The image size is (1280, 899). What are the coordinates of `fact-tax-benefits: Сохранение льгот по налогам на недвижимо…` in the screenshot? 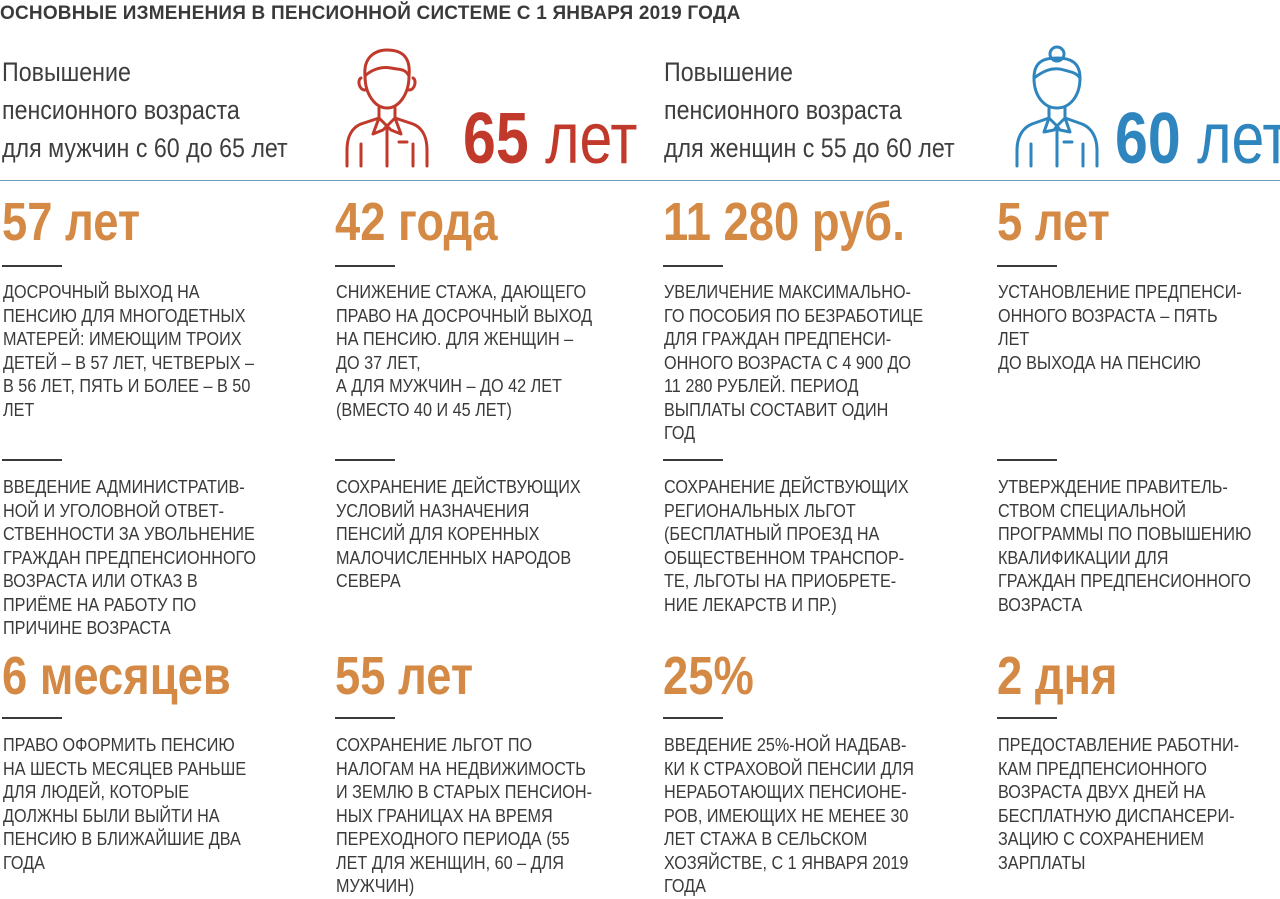 It's located at (464, 815).